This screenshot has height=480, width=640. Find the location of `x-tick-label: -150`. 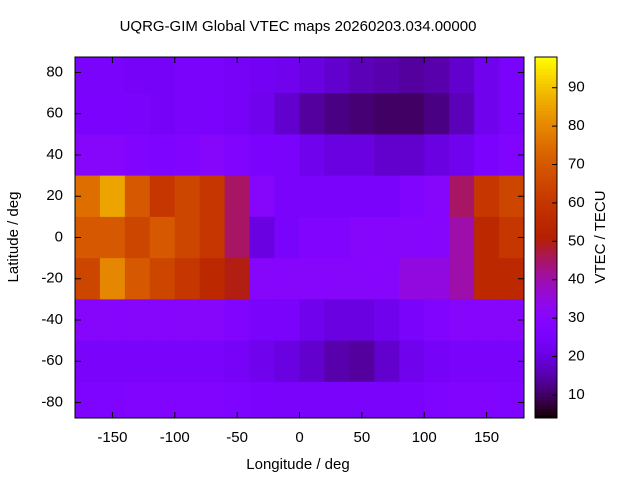

x-tick-label: -150 is located at coordinates (112, 437).